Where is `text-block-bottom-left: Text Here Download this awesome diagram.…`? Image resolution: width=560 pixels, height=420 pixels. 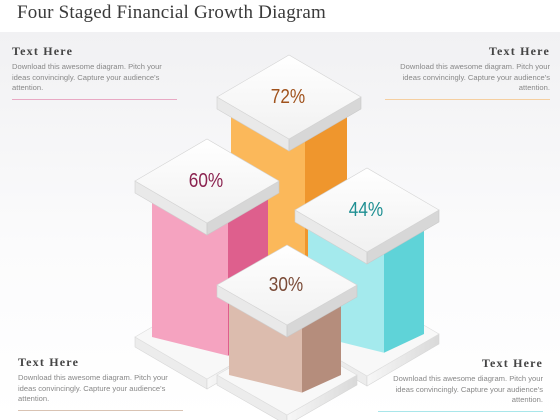
text-block-bottom-left: Text Here Download this awesome diagram.… is located at coordinates (100, 383).